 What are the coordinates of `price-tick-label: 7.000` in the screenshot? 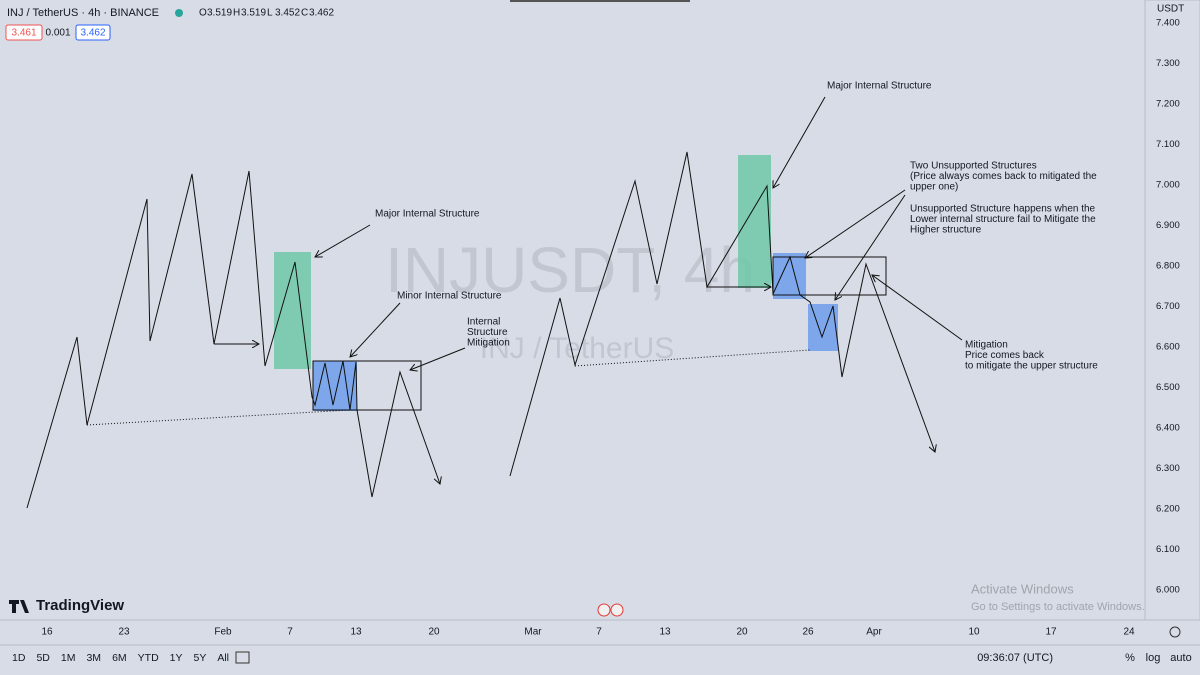 It's located at (1168, 185).